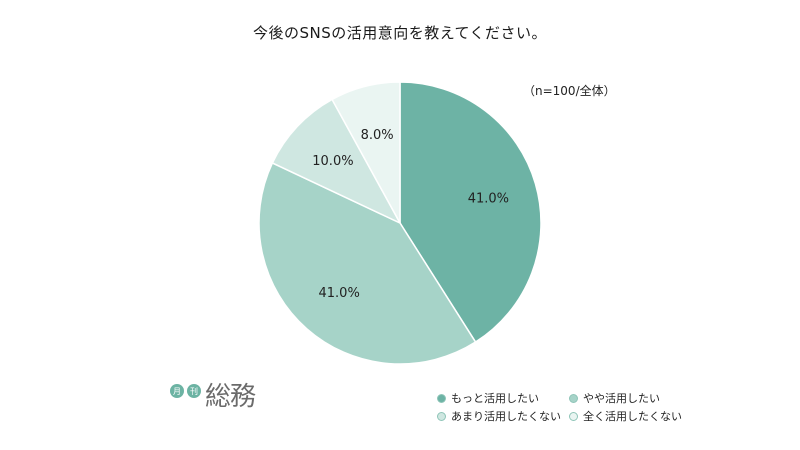  I want to click on chart-legend: もっと活用したい やや活用したい あまり活用したくない 全く活用したくない, so click(563, 407).